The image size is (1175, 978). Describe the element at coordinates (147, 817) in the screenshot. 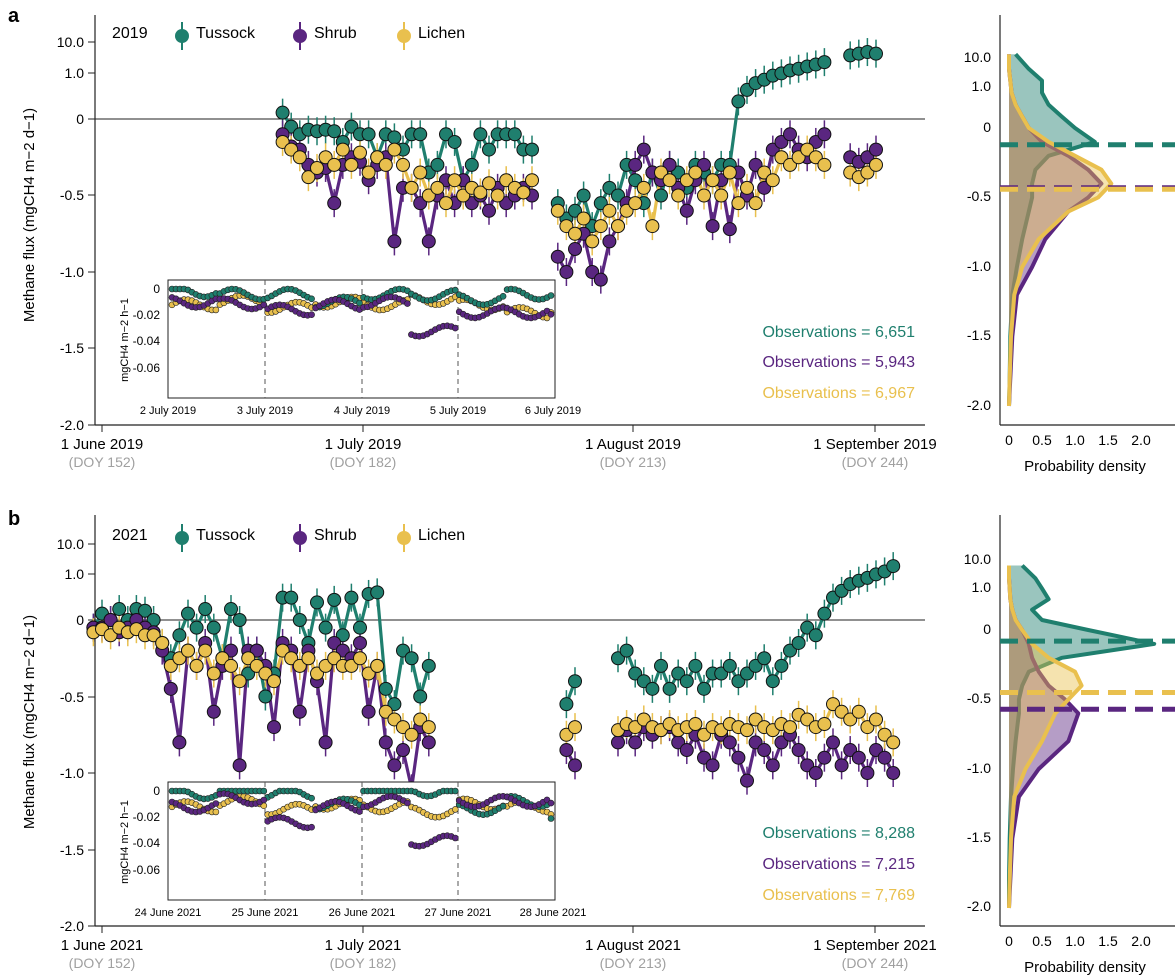

I see `inset-y-tick: -0.02` at that location.